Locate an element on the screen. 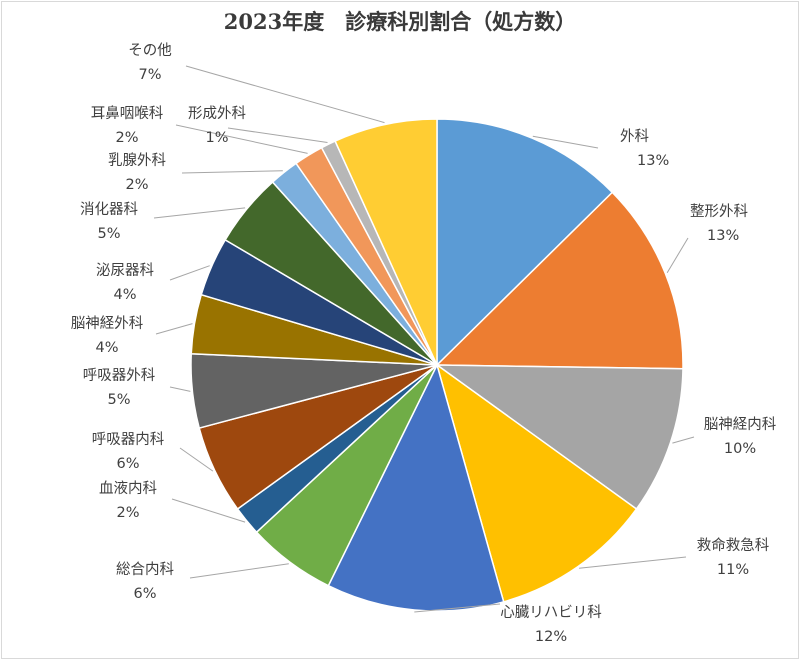 The width and height of the screenshot is (800, 660). slice-value-label: 12% is located at coordinates (551, 637).